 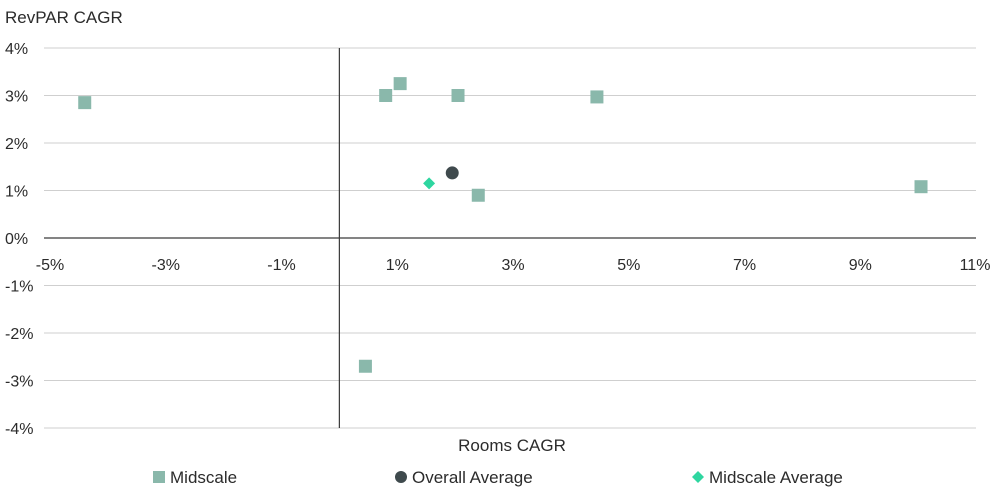 I want to click on y-tick-label: 2%, so click(x=16, y=144).